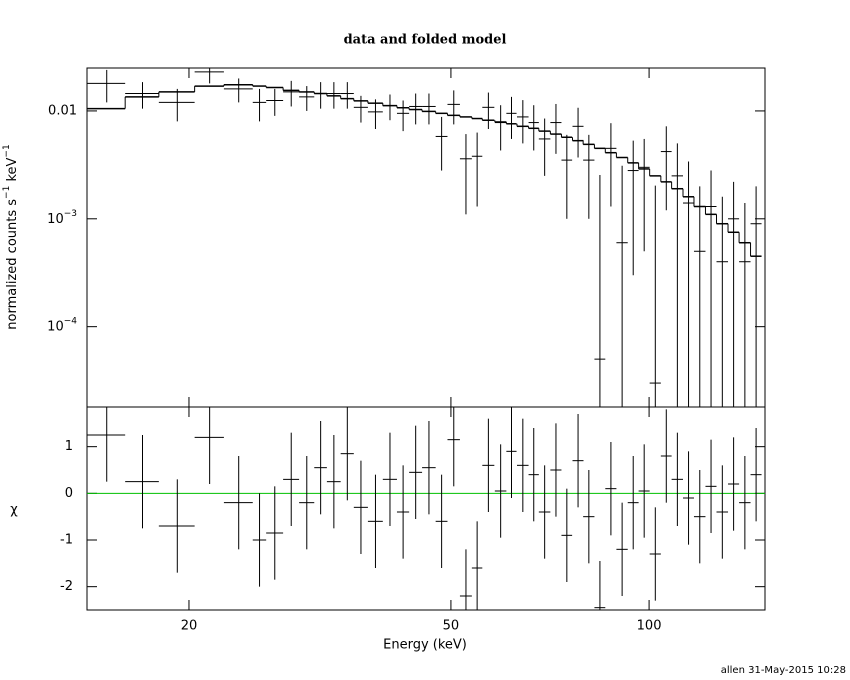  What do you see at coordinates (649, 626) in the screenshot?
I see `x-tick-label: 100` at bounding box center [649, 626].